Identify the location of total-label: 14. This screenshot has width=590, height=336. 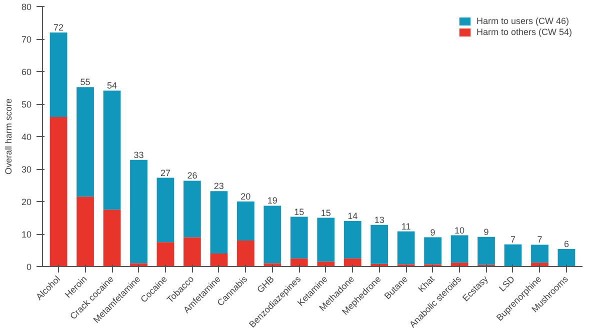
(353, 216).